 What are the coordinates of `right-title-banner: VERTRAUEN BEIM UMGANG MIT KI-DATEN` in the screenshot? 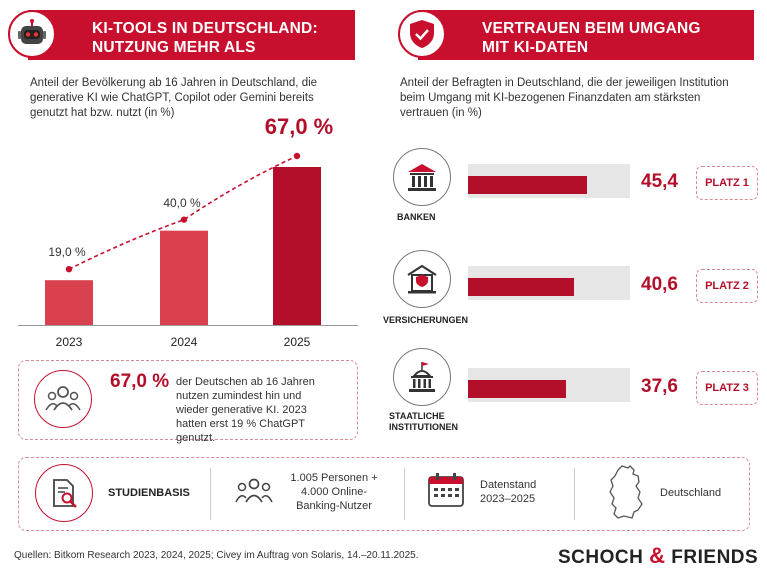 It's located at (586, 35).